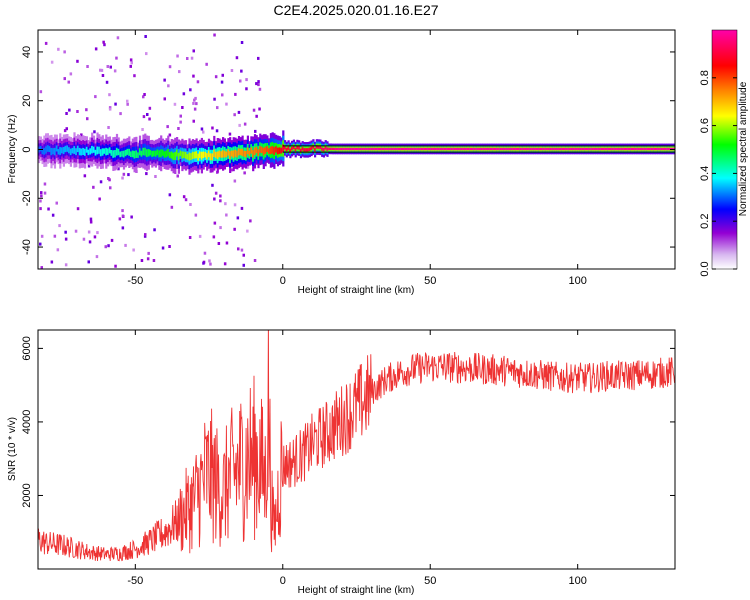 The height and width of the screenshot is (600, 750). I want to click on figure-title: C2E4.2025.020.01.16.E27, so click(355, 10).